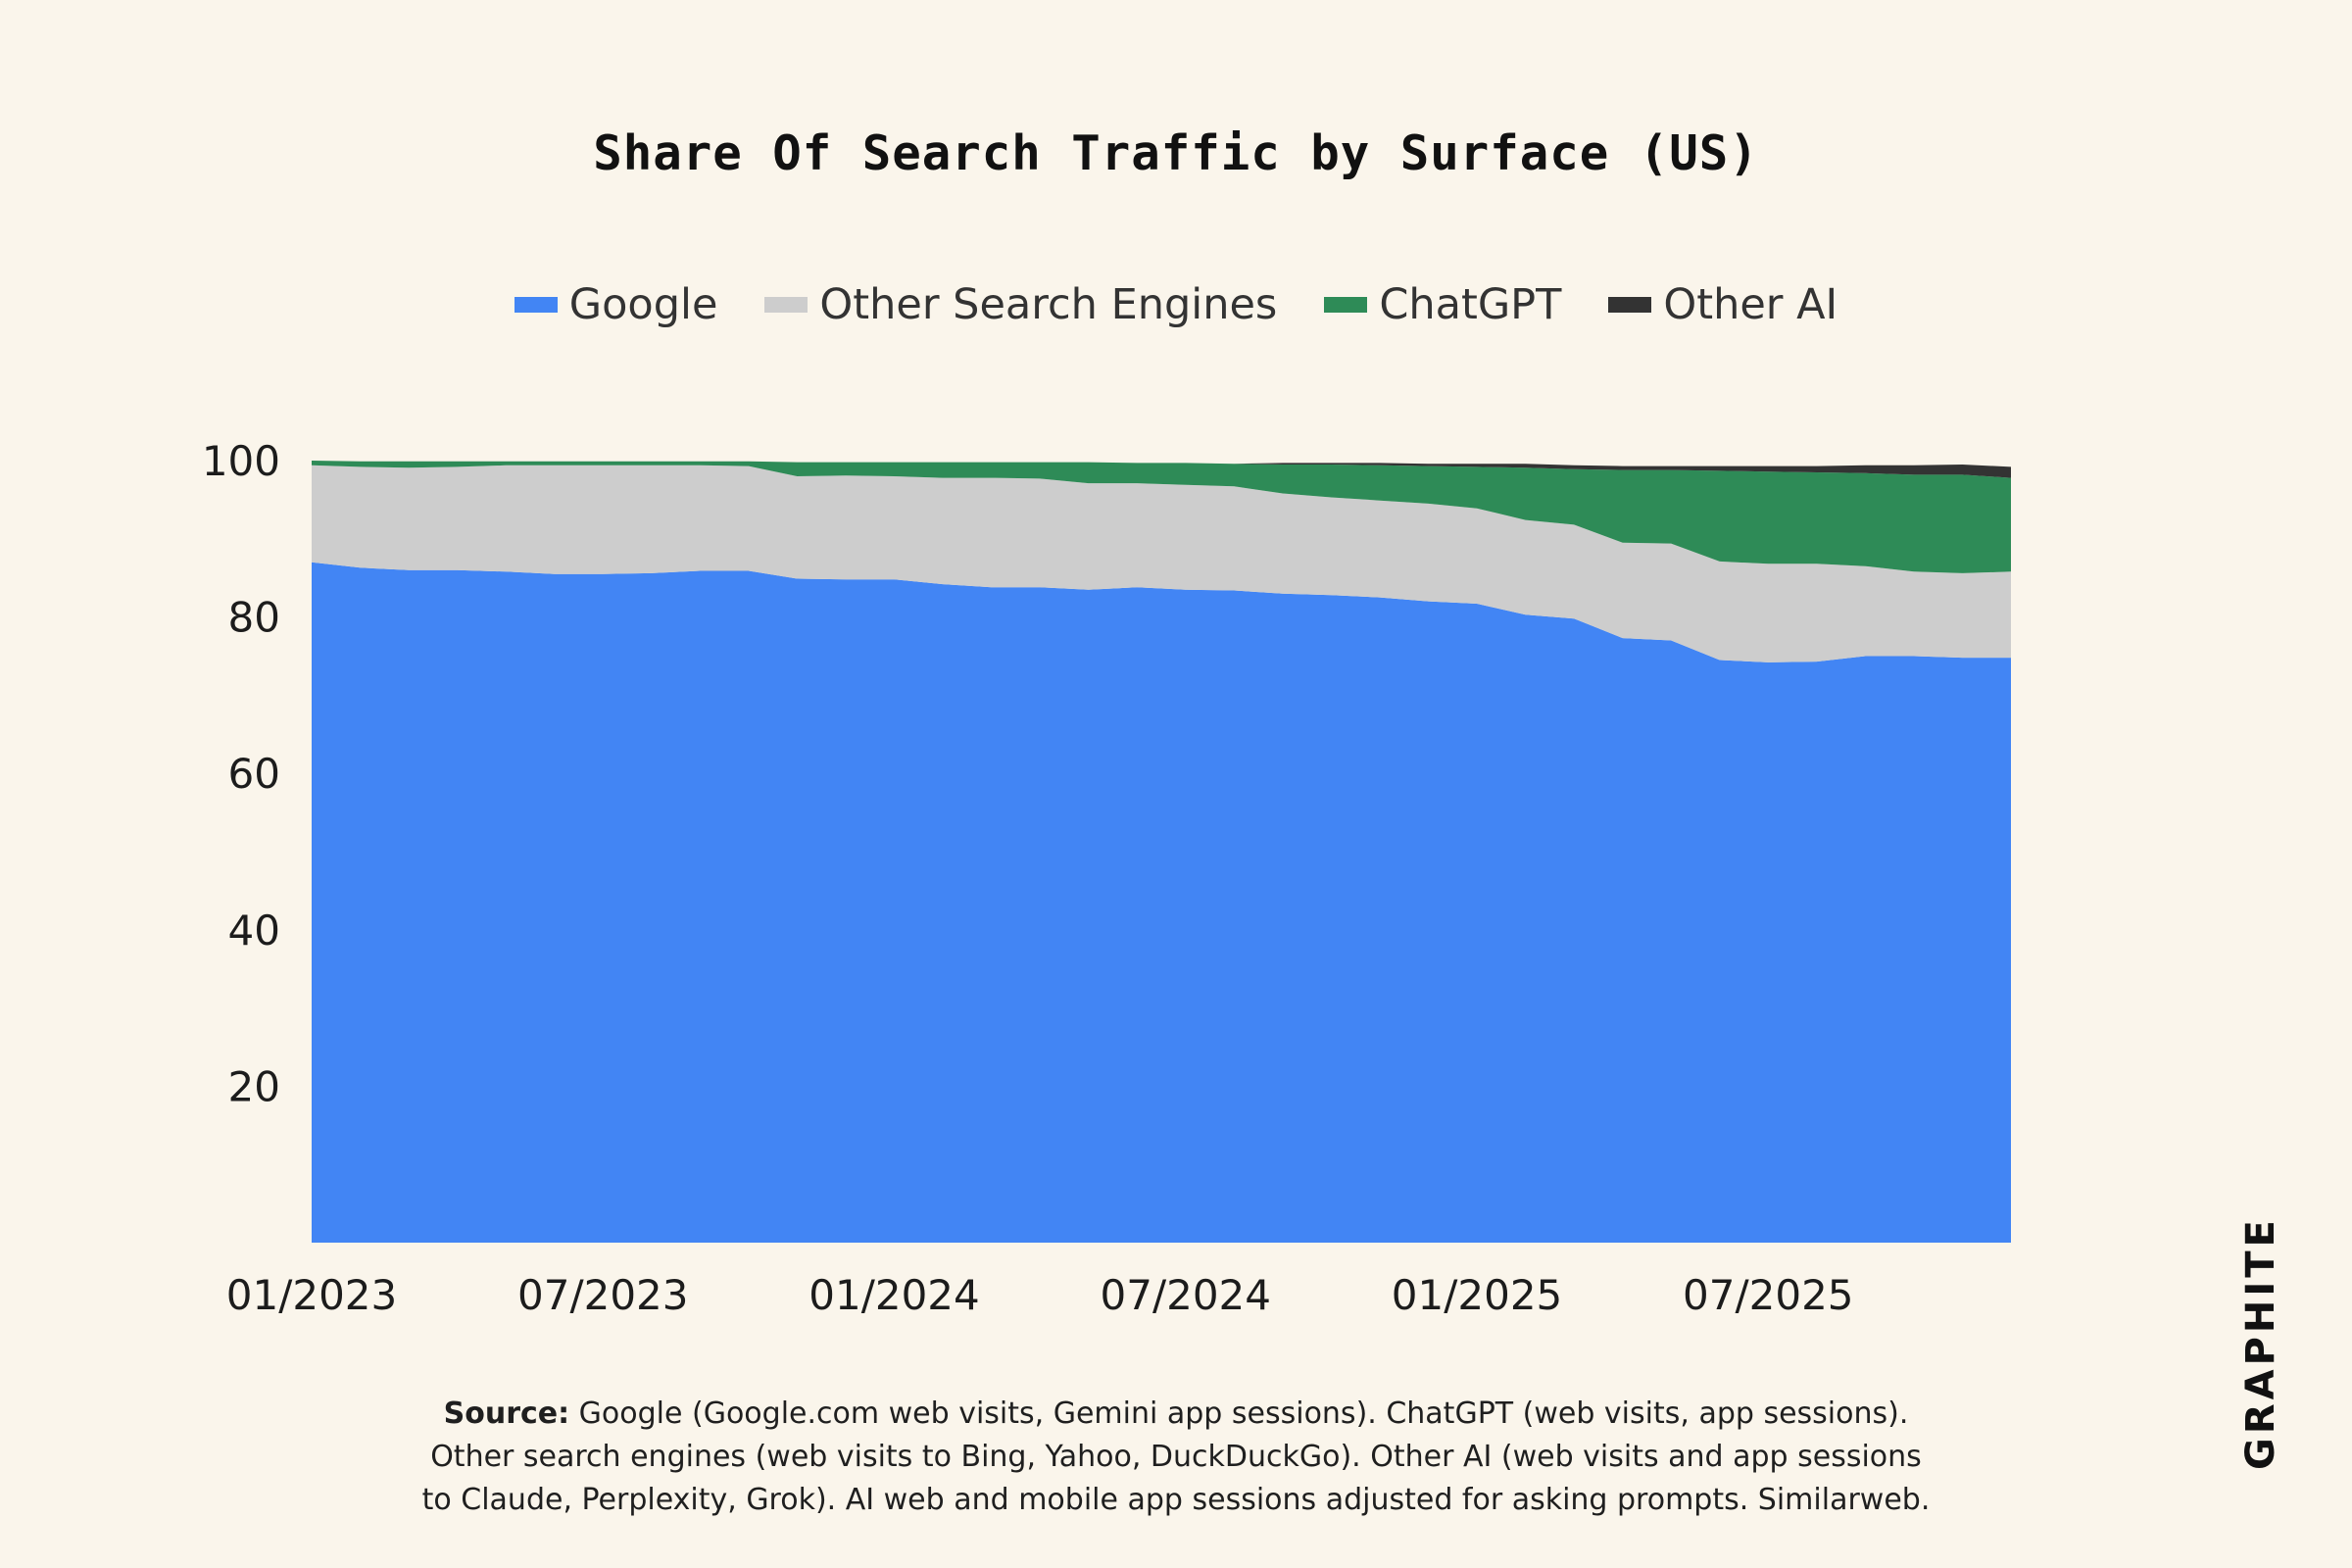 Image resolution: width=2352 pixels, height=1568 pixels. Describe the element at coordinates (786, 305) in the screenshot. I see `legend-swatch-other-search-engines` at that location.